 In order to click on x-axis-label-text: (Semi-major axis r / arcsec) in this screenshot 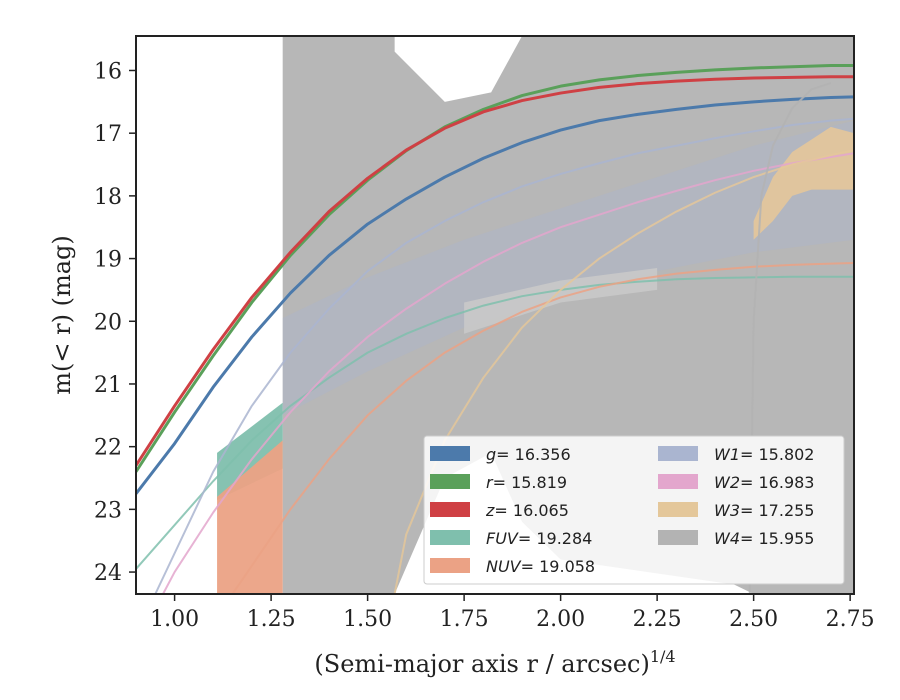, I will do `click(481, 664)`.